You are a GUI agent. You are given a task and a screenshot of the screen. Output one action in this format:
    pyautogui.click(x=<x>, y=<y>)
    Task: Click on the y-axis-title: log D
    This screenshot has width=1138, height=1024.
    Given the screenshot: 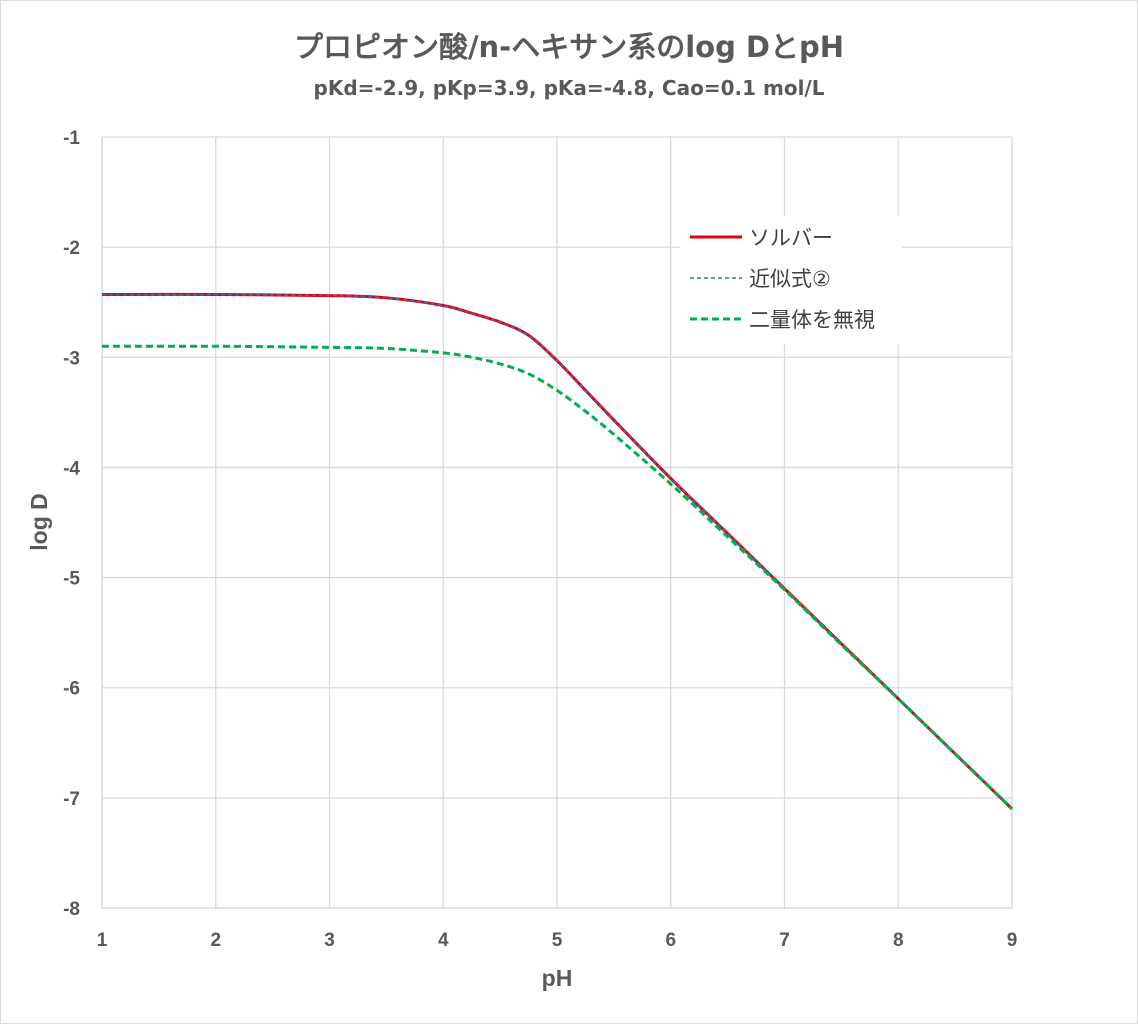 What is the action you would take?
    pyautogui.click(x=39, y=522)
    